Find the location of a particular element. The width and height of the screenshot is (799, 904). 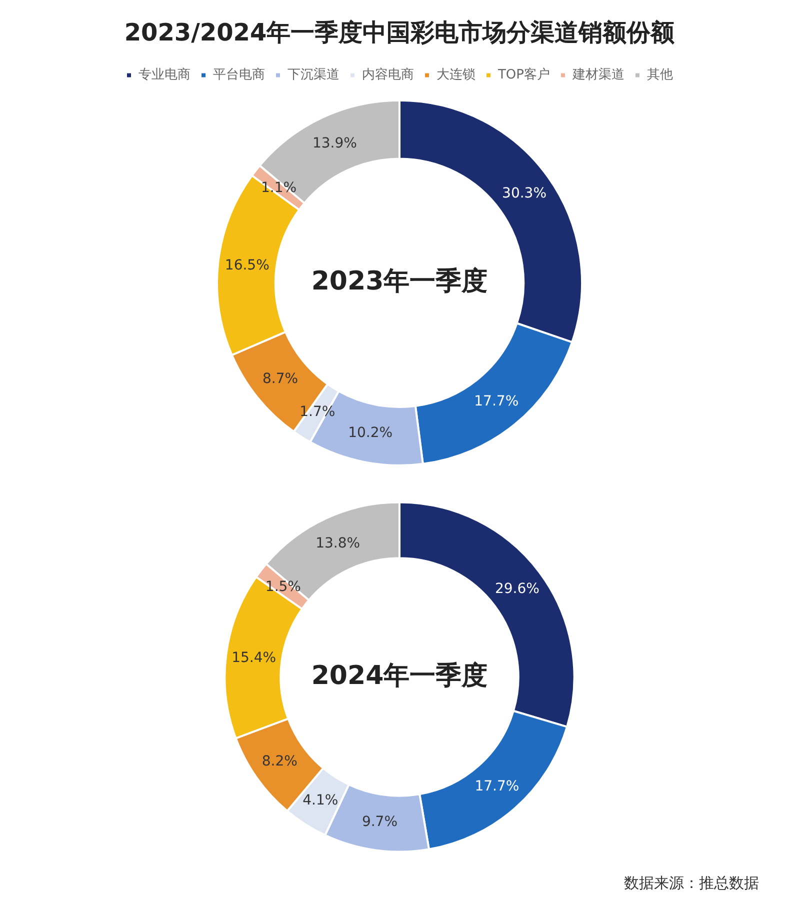

data-label: 15.4% is located at coordinates (254, 658).